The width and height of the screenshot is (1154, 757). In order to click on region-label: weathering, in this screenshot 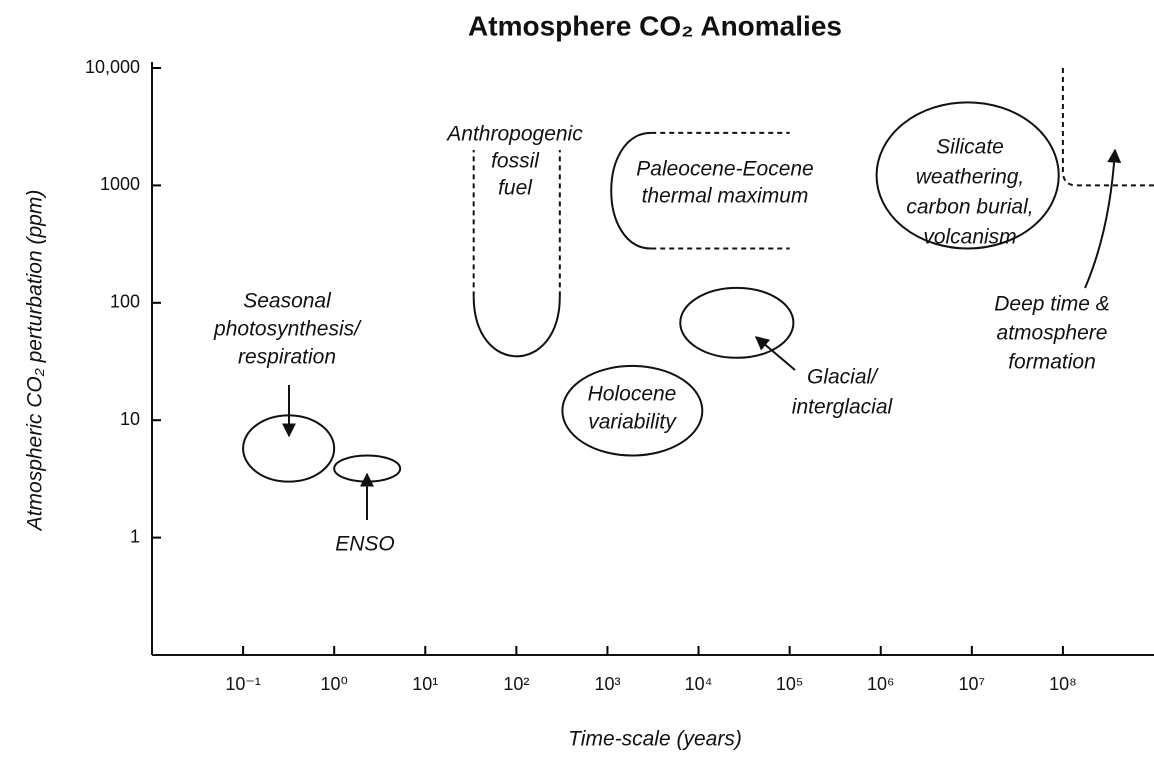, I will do `click(970, 177)`.